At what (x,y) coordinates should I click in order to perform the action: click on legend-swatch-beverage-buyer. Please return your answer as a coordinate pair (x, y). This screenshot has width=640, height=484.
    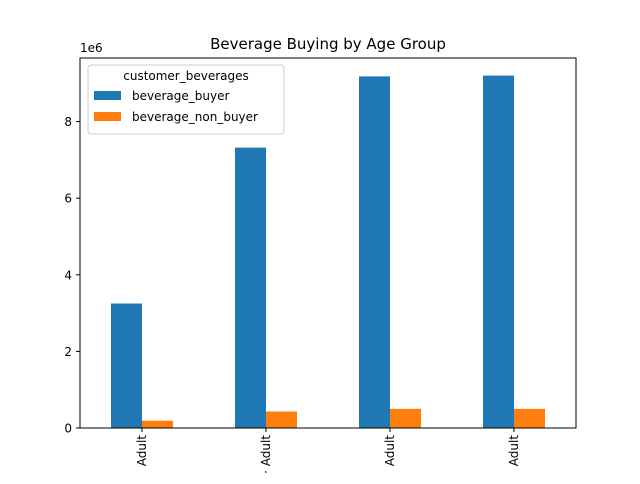
    Looking at the image, I should click on (107, 95).